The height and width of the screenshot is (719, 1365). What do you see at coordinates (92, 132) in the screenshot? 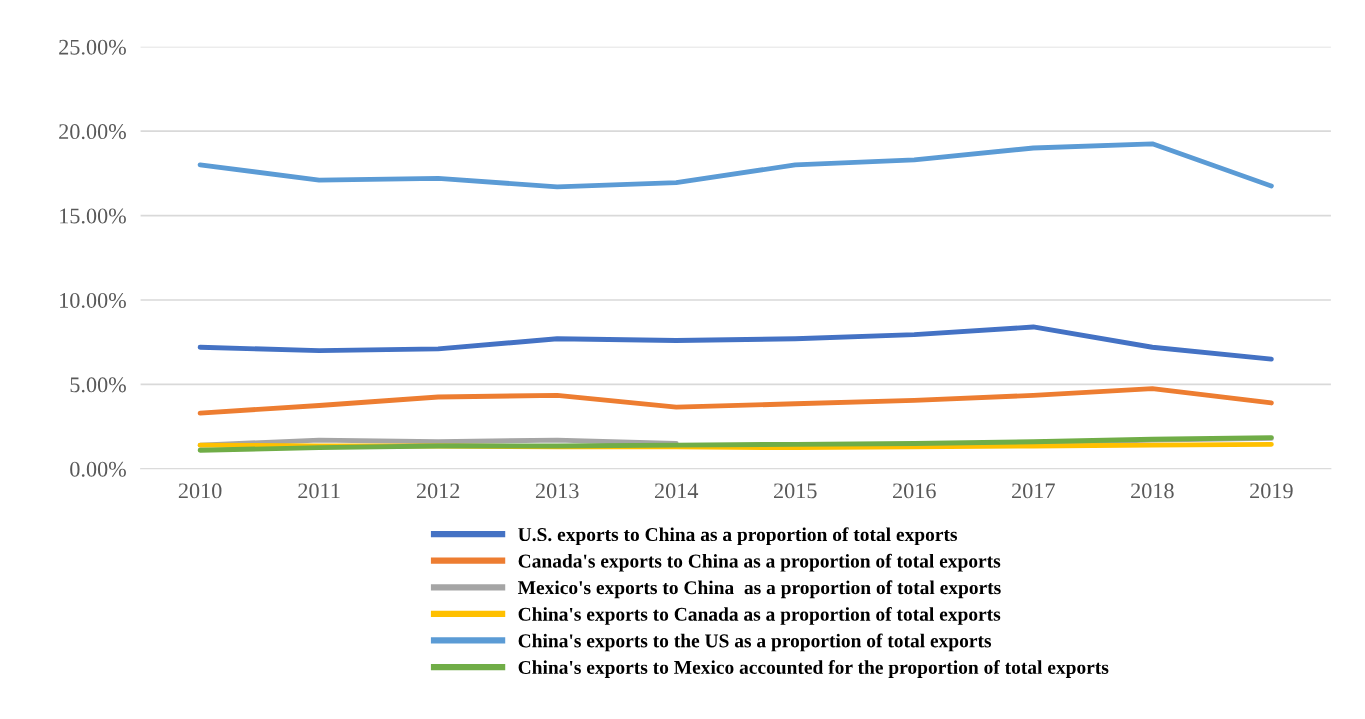
I see `y-tick-label: 20.00%` at bounding box center [92, 132].